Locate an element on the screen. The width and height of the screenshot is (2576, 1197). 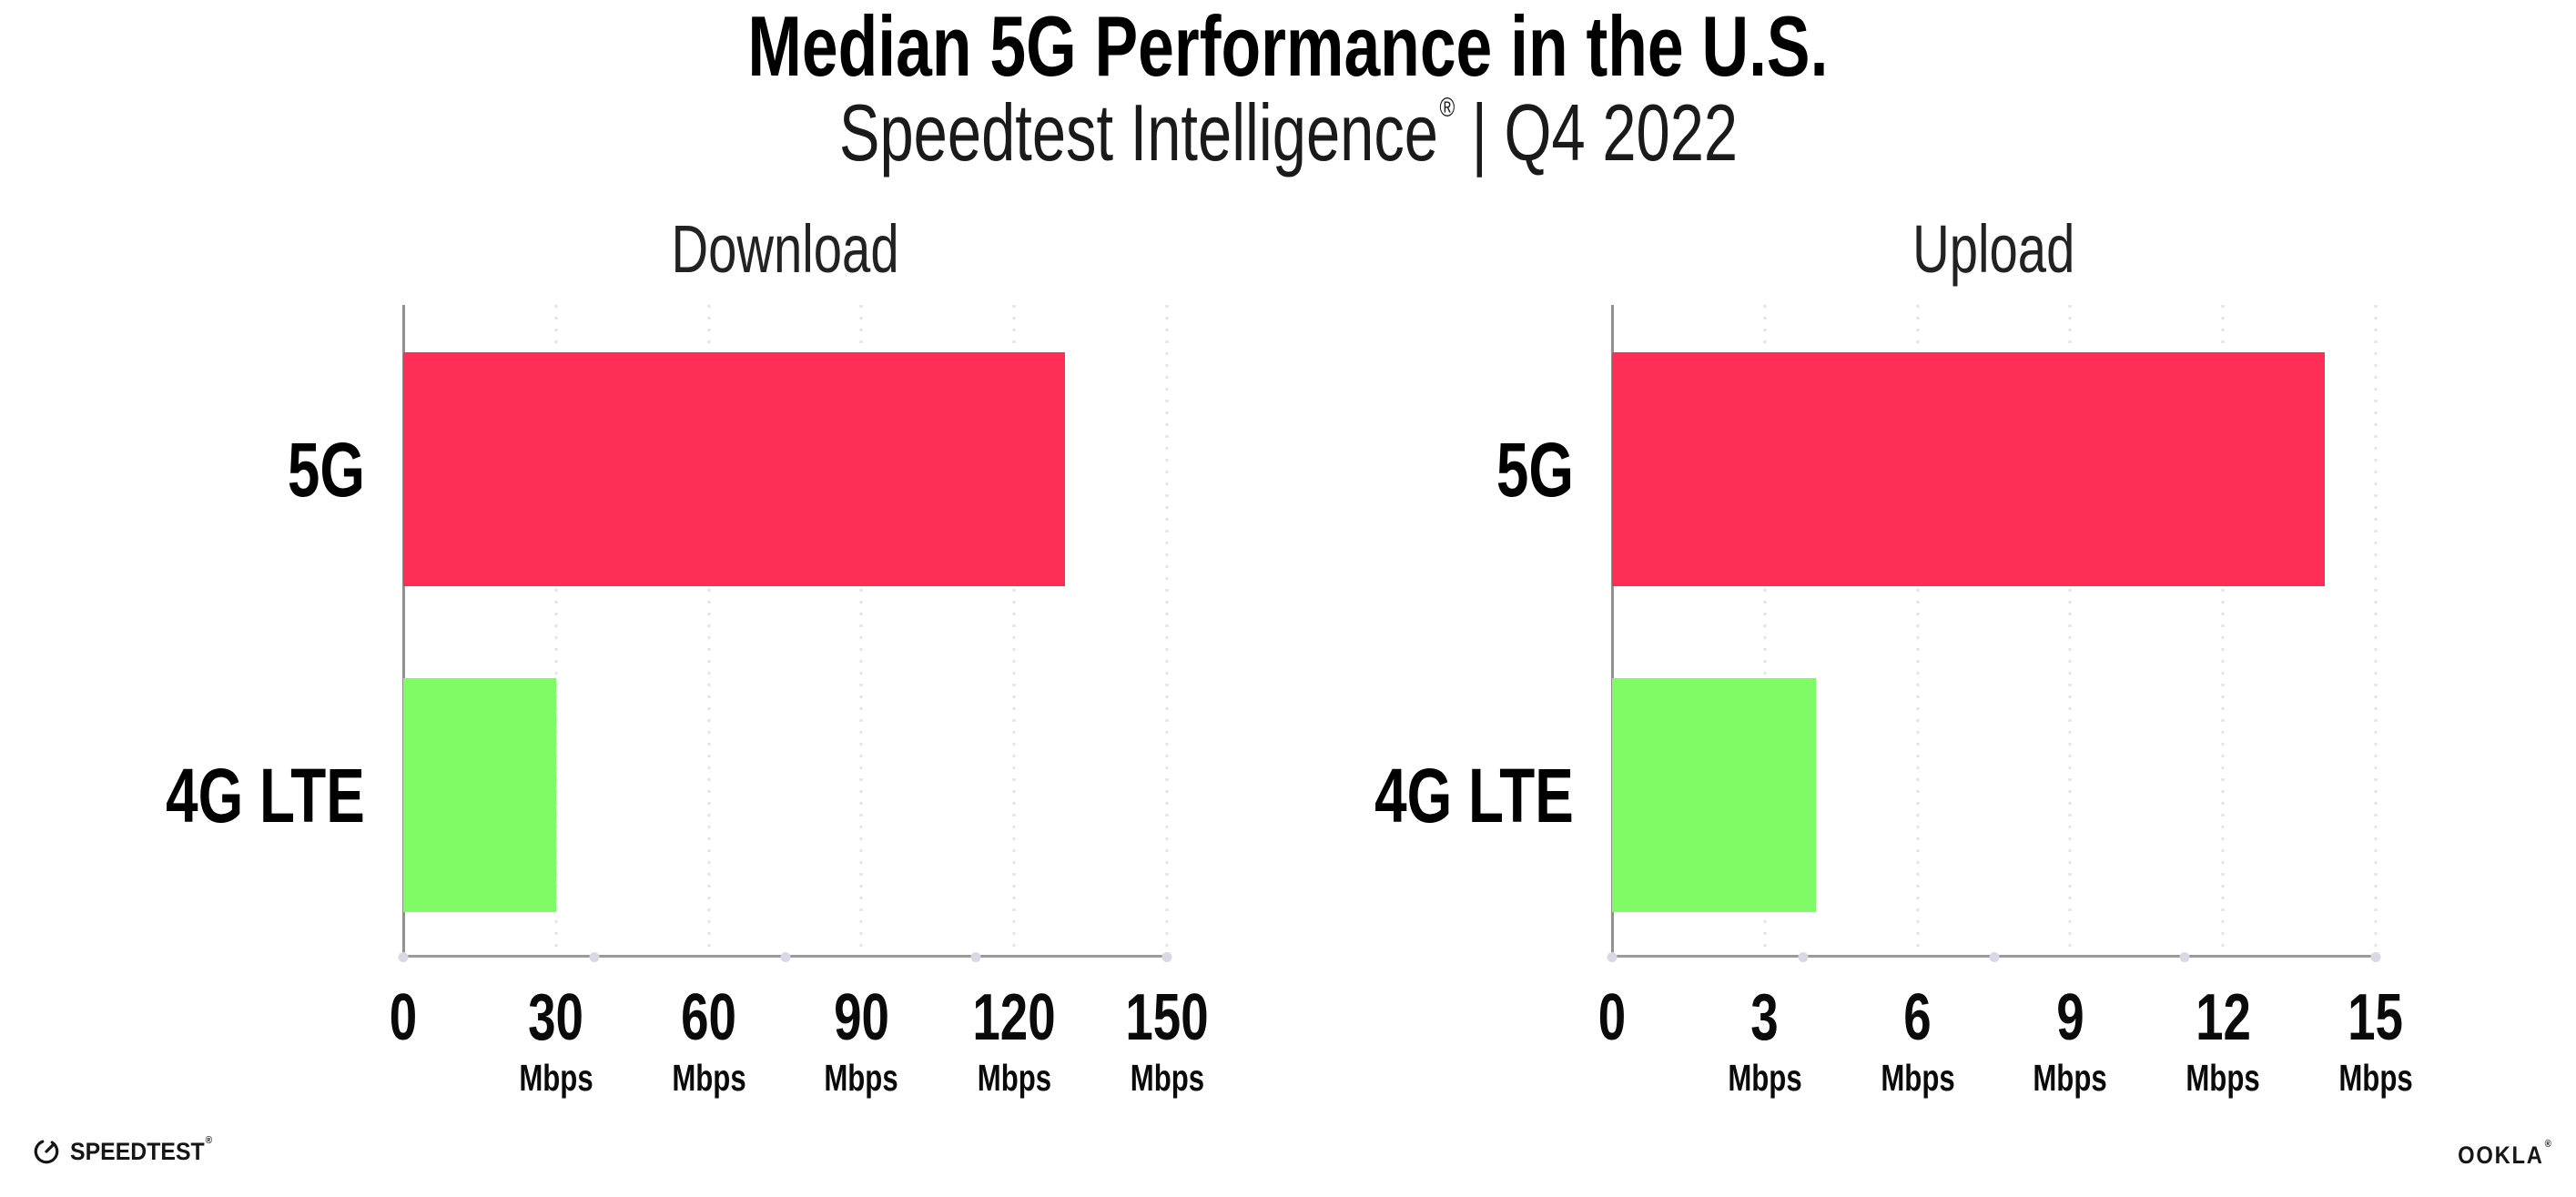
registered-mark-icon: ® is located at coordinates (1447, 108).